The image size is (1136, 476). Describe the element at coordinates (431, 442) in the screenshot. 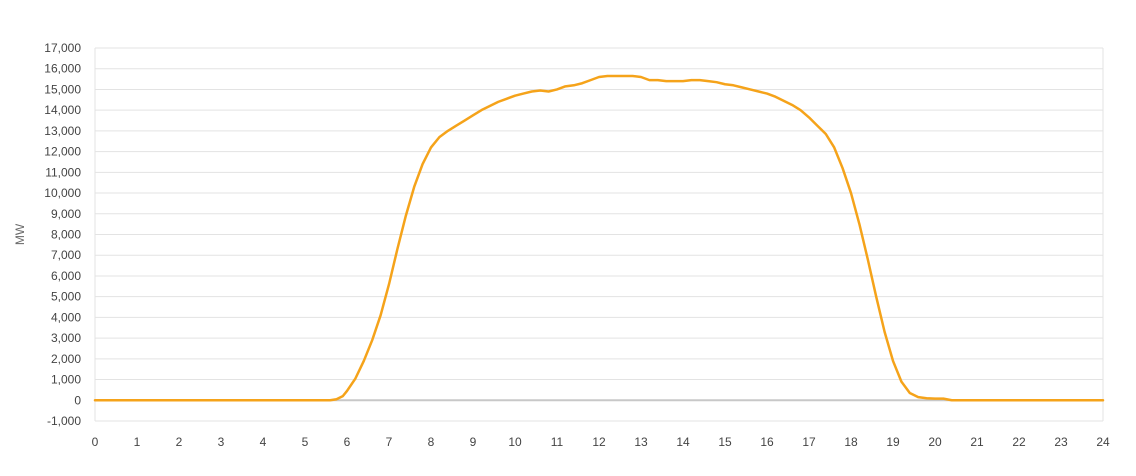

I see `x-tick-label: 8` at that location.